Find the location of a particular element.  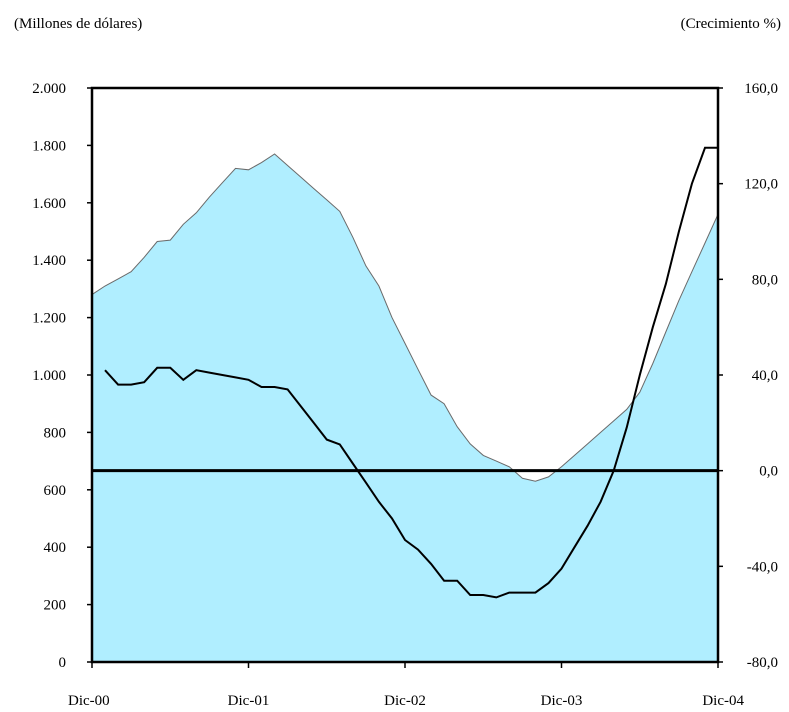

left-tick-label: 2.000 is located at coordinates (49, 89).